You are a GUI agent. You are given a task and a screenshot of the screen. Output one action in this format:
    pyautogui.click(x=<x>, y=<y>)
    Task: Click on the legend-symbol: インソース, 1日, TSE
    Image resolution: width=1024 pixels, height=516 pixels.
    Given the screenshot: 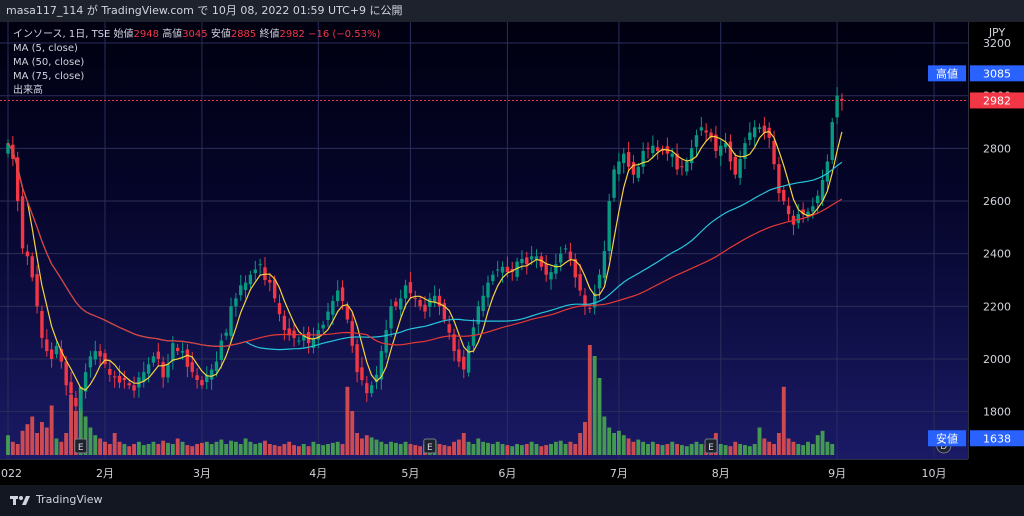 What is the action you would take?
    pyautogui.click(x=62, y=34)
    